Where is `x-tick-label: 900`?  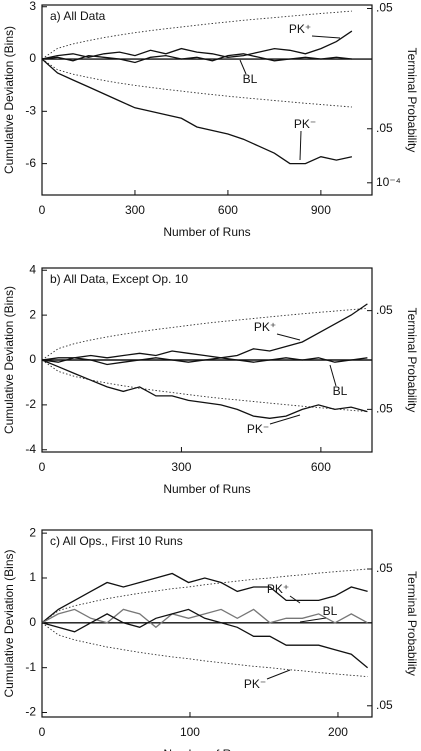
x-tick-label: 900 is located at coordinates (321, 210).